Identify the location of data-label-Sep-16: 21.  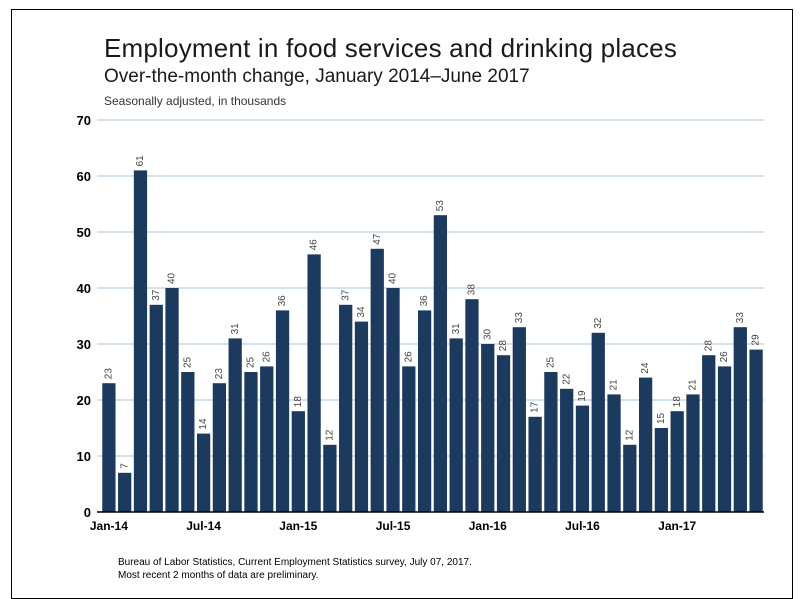
(614, 385).